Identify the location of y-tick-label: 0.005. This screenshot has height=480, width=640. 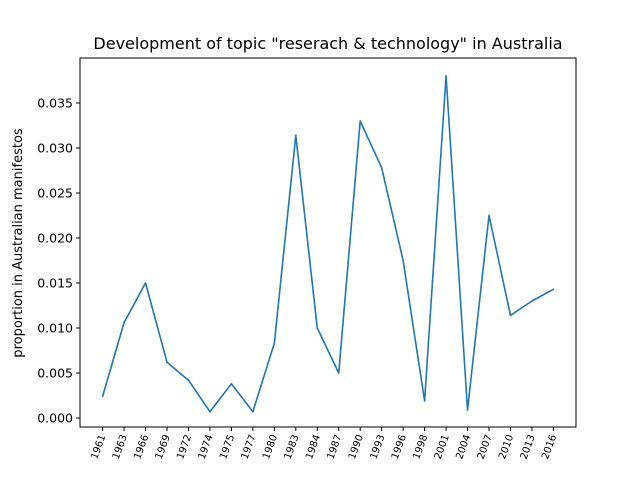
(55, 373).